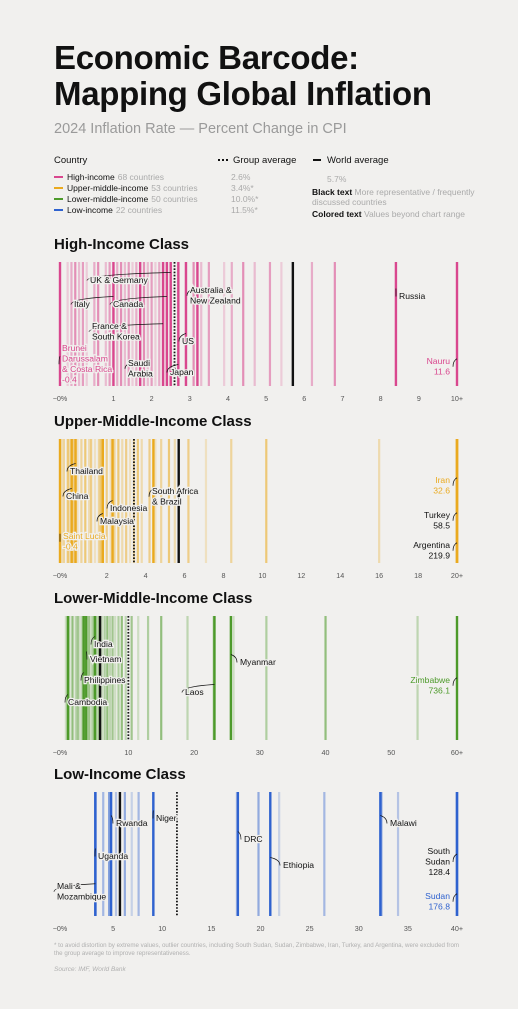 This screenshot has width=518, height=1009. Describe the element at coordinates (439, 851) in the screenshot. I see `country-label-line: South` at that location.